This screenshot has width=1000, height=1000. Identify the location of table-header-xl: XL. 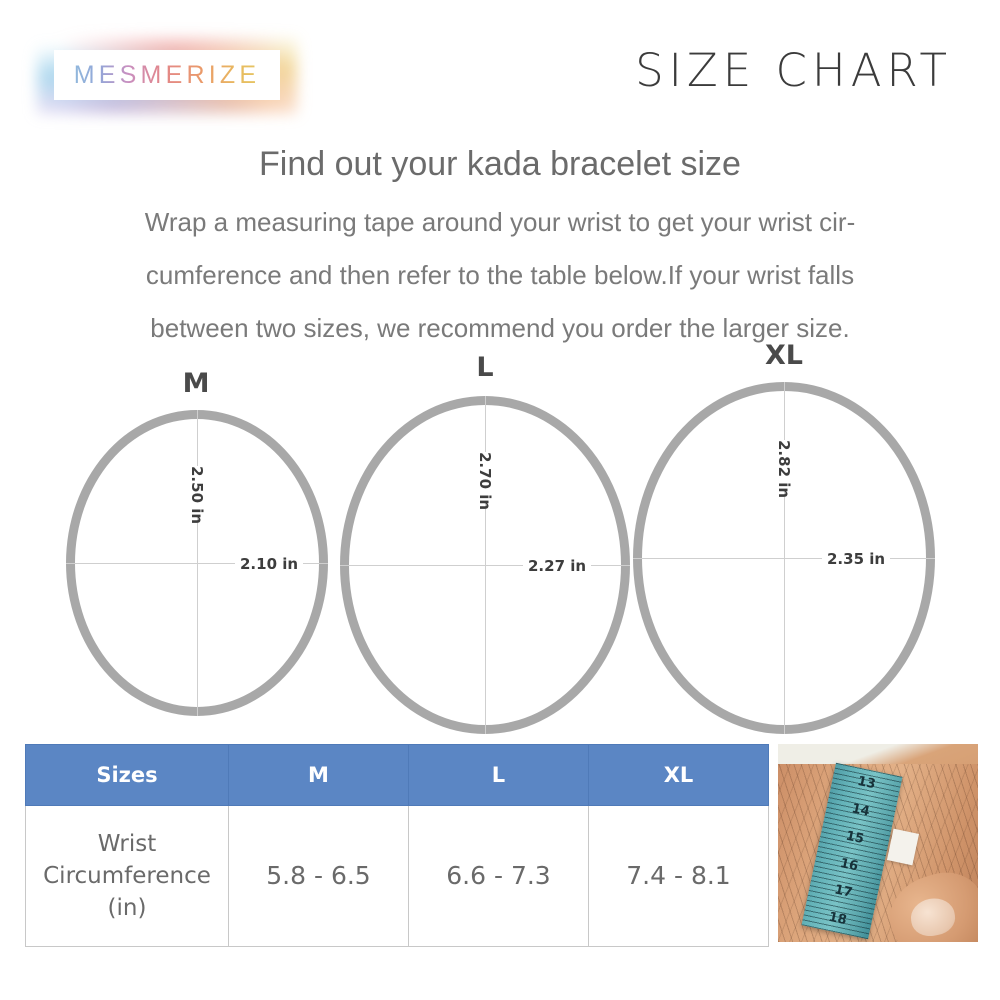
(678, 775).